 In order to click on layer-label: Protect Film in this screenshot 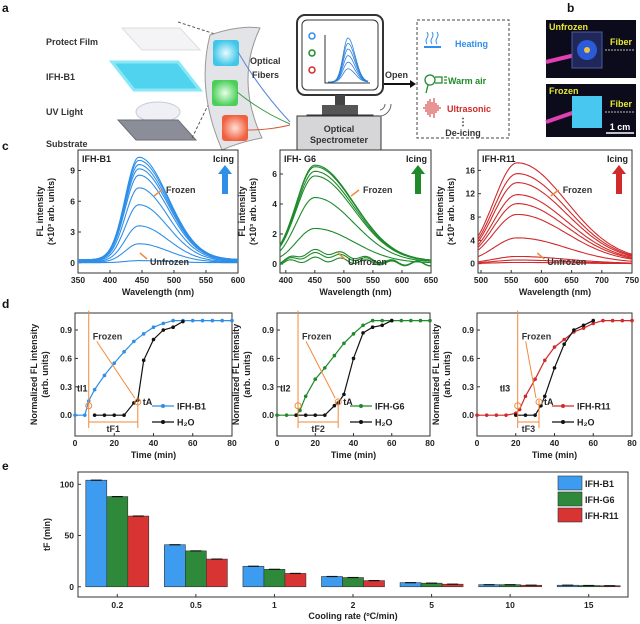, I will do `click(72, 42)`.